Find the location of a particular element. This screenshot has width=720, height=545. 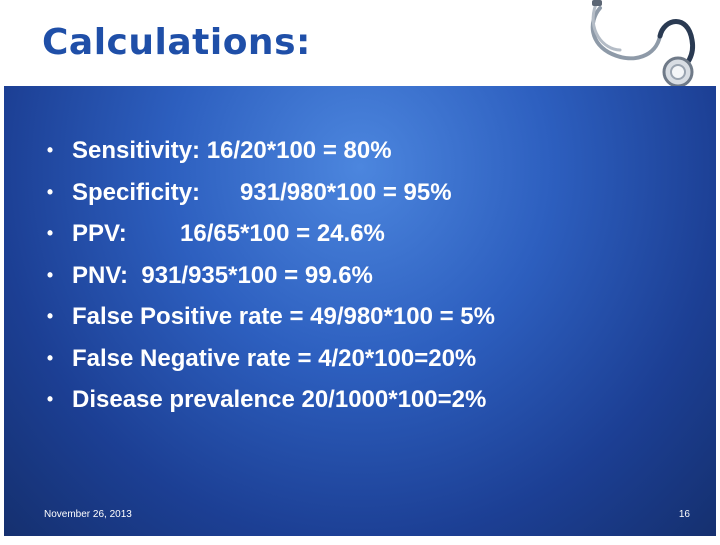

bullet-text: Disease prevalence 20/1000*100=2% is located at coordinates (279, 399).